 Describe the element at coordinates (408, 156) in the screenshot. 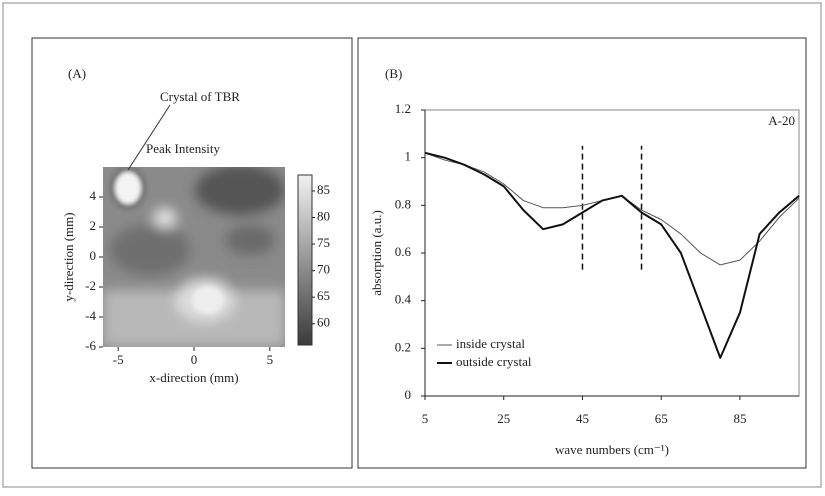

I see `y-tick-label: 1` at that location.